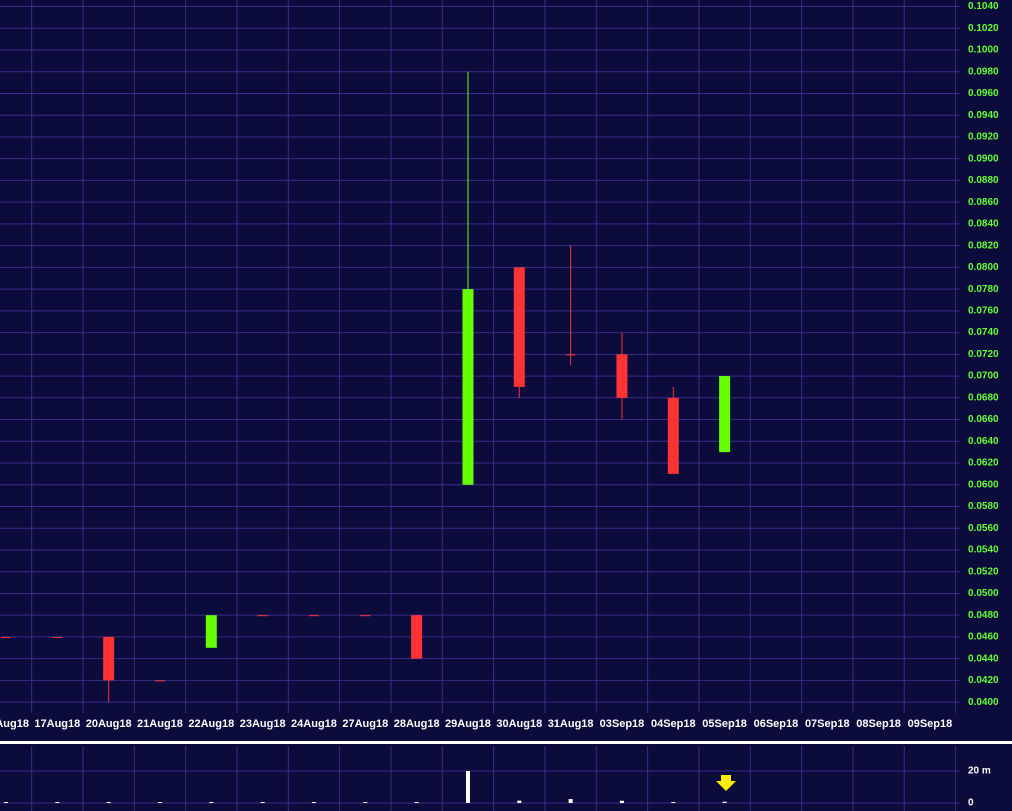 This screenshot has height=811, width=1012. I want to click on x-tick-label: 17Aug18, so click(57, 724).